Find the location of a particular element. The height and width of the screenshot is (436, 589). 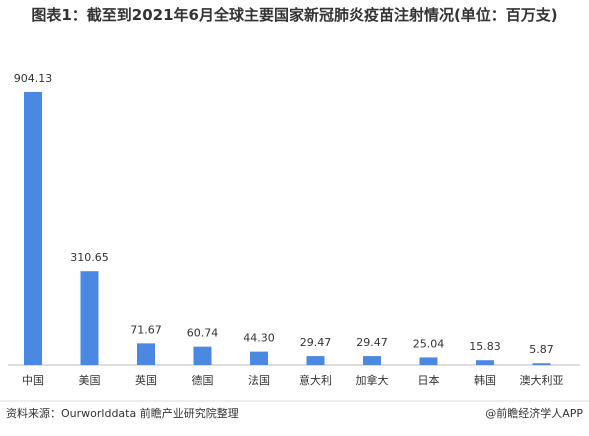

value-label: 310.65 is located at coordinates (89, 257).